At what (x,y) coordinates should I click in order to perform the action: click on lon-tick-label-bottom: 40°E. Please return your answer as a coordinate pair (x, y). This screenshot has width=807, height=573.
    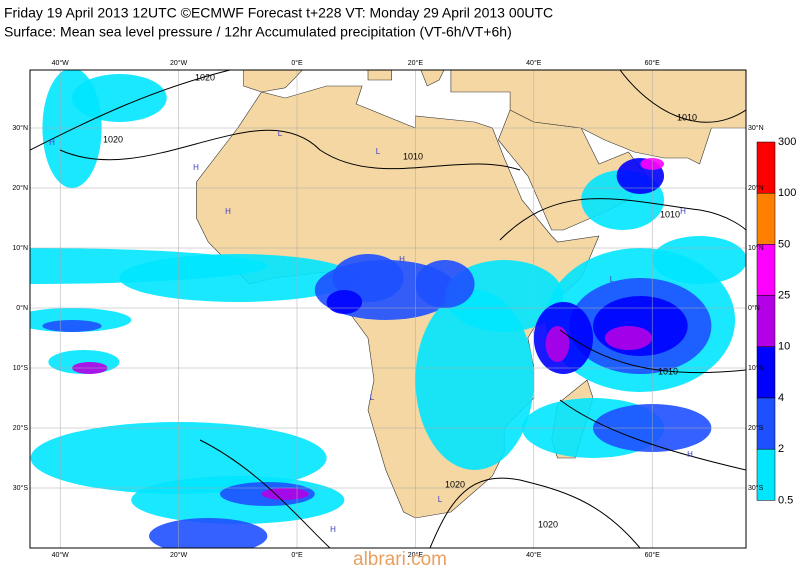
    Looking at the image, I should click on (534, 555).